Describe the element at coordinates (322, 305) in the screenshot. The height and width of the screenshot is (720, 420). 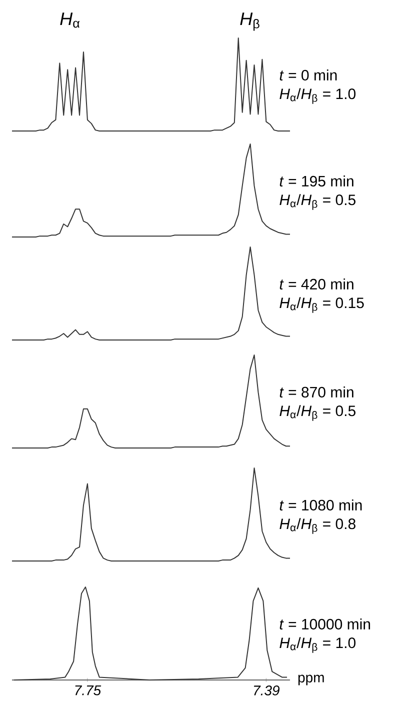
I see `annotation: H$_{α}$/H$_{β}$ = 0.15` at that location.